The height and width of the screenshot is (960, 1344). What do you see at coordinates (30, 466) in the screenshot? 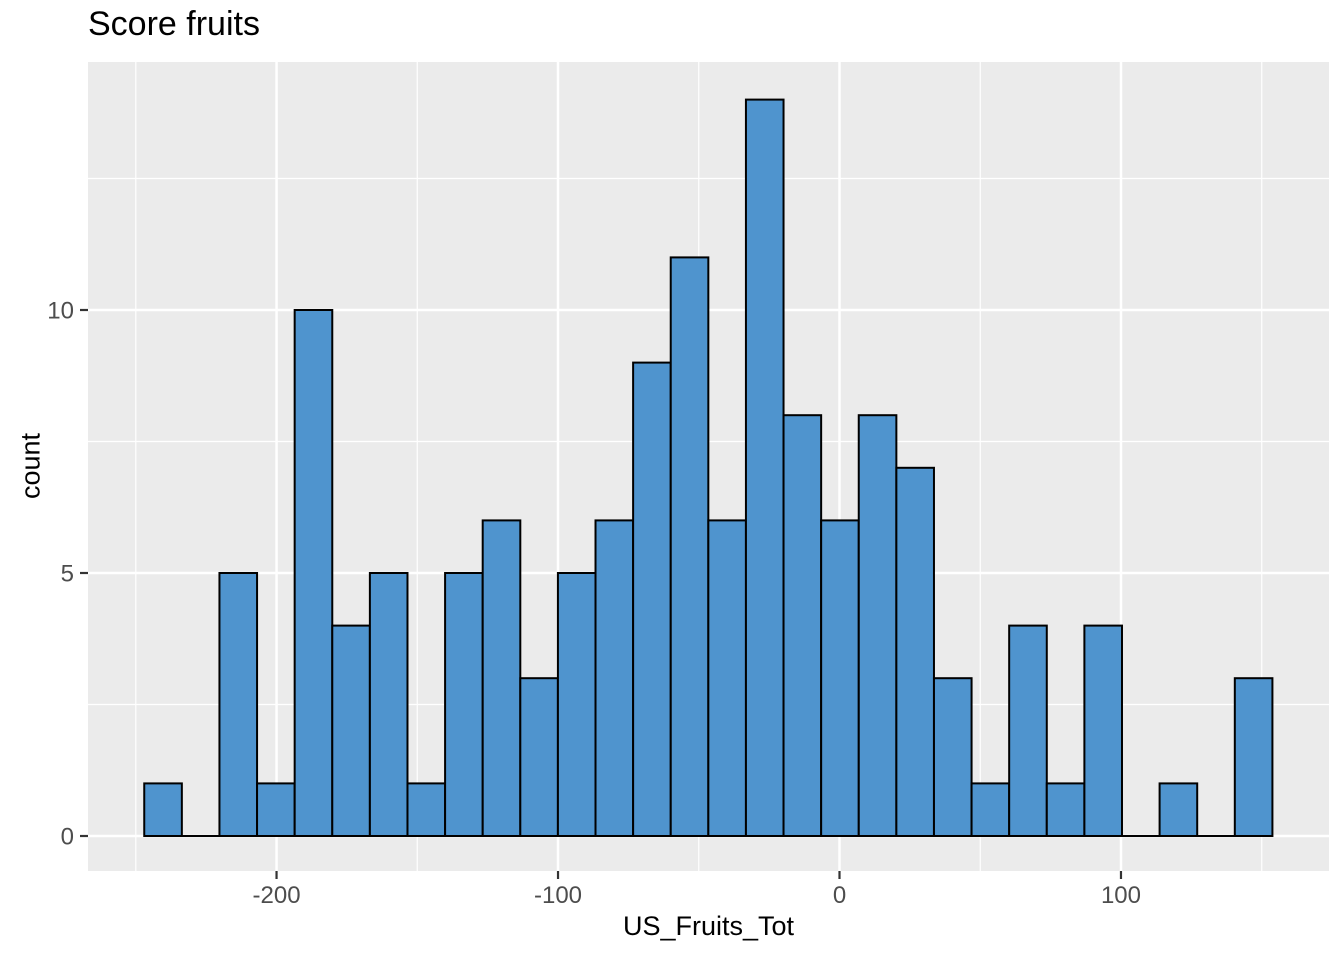
I see `y-axis-title: count` at bounding box center [30, 466].